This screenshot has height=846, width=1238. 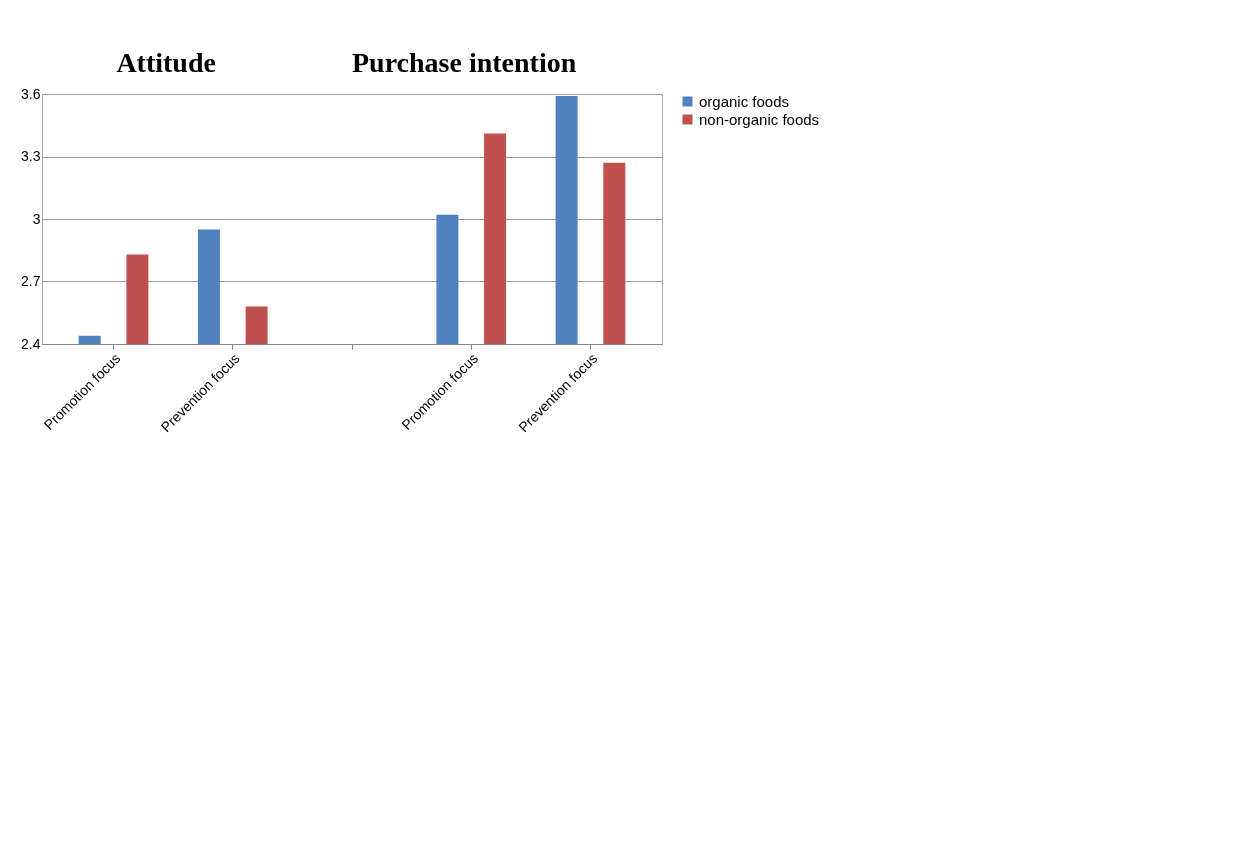 I want to click on legend-label: organic foods, so click(x=744, y=101).